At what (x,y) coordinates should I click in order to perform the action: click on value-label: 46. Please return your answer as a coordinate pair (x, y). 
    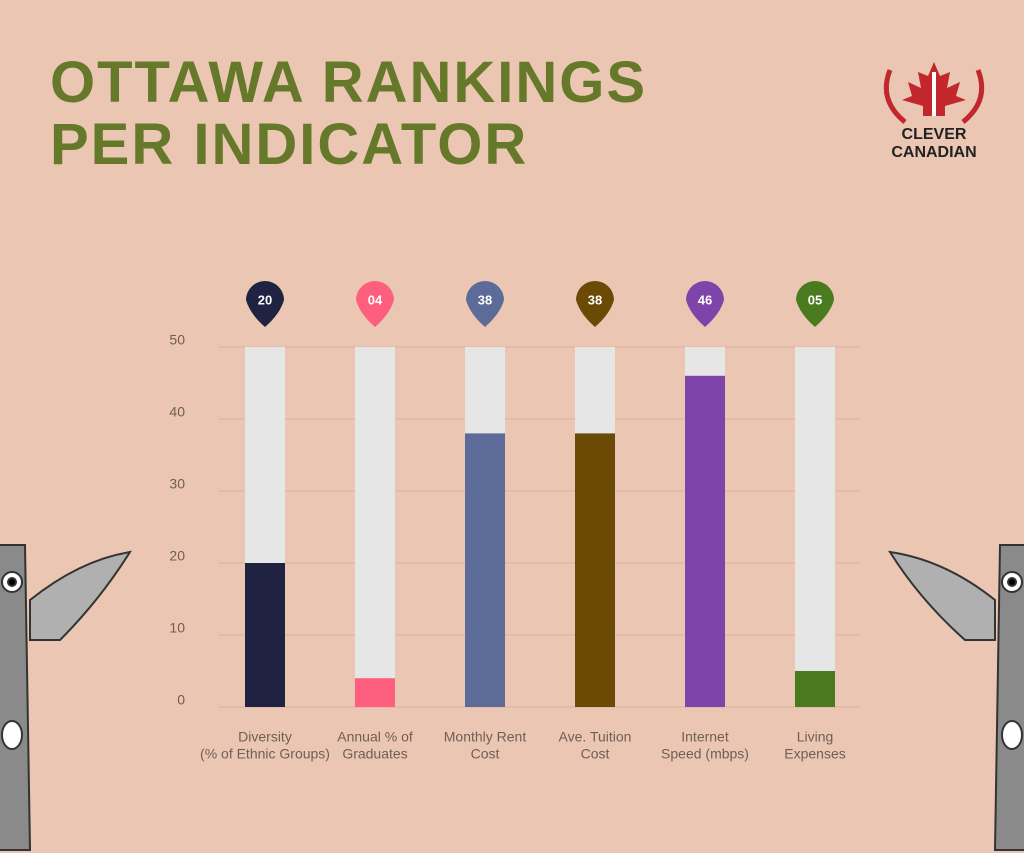
    Looking at the image, I should click on (705, 299).